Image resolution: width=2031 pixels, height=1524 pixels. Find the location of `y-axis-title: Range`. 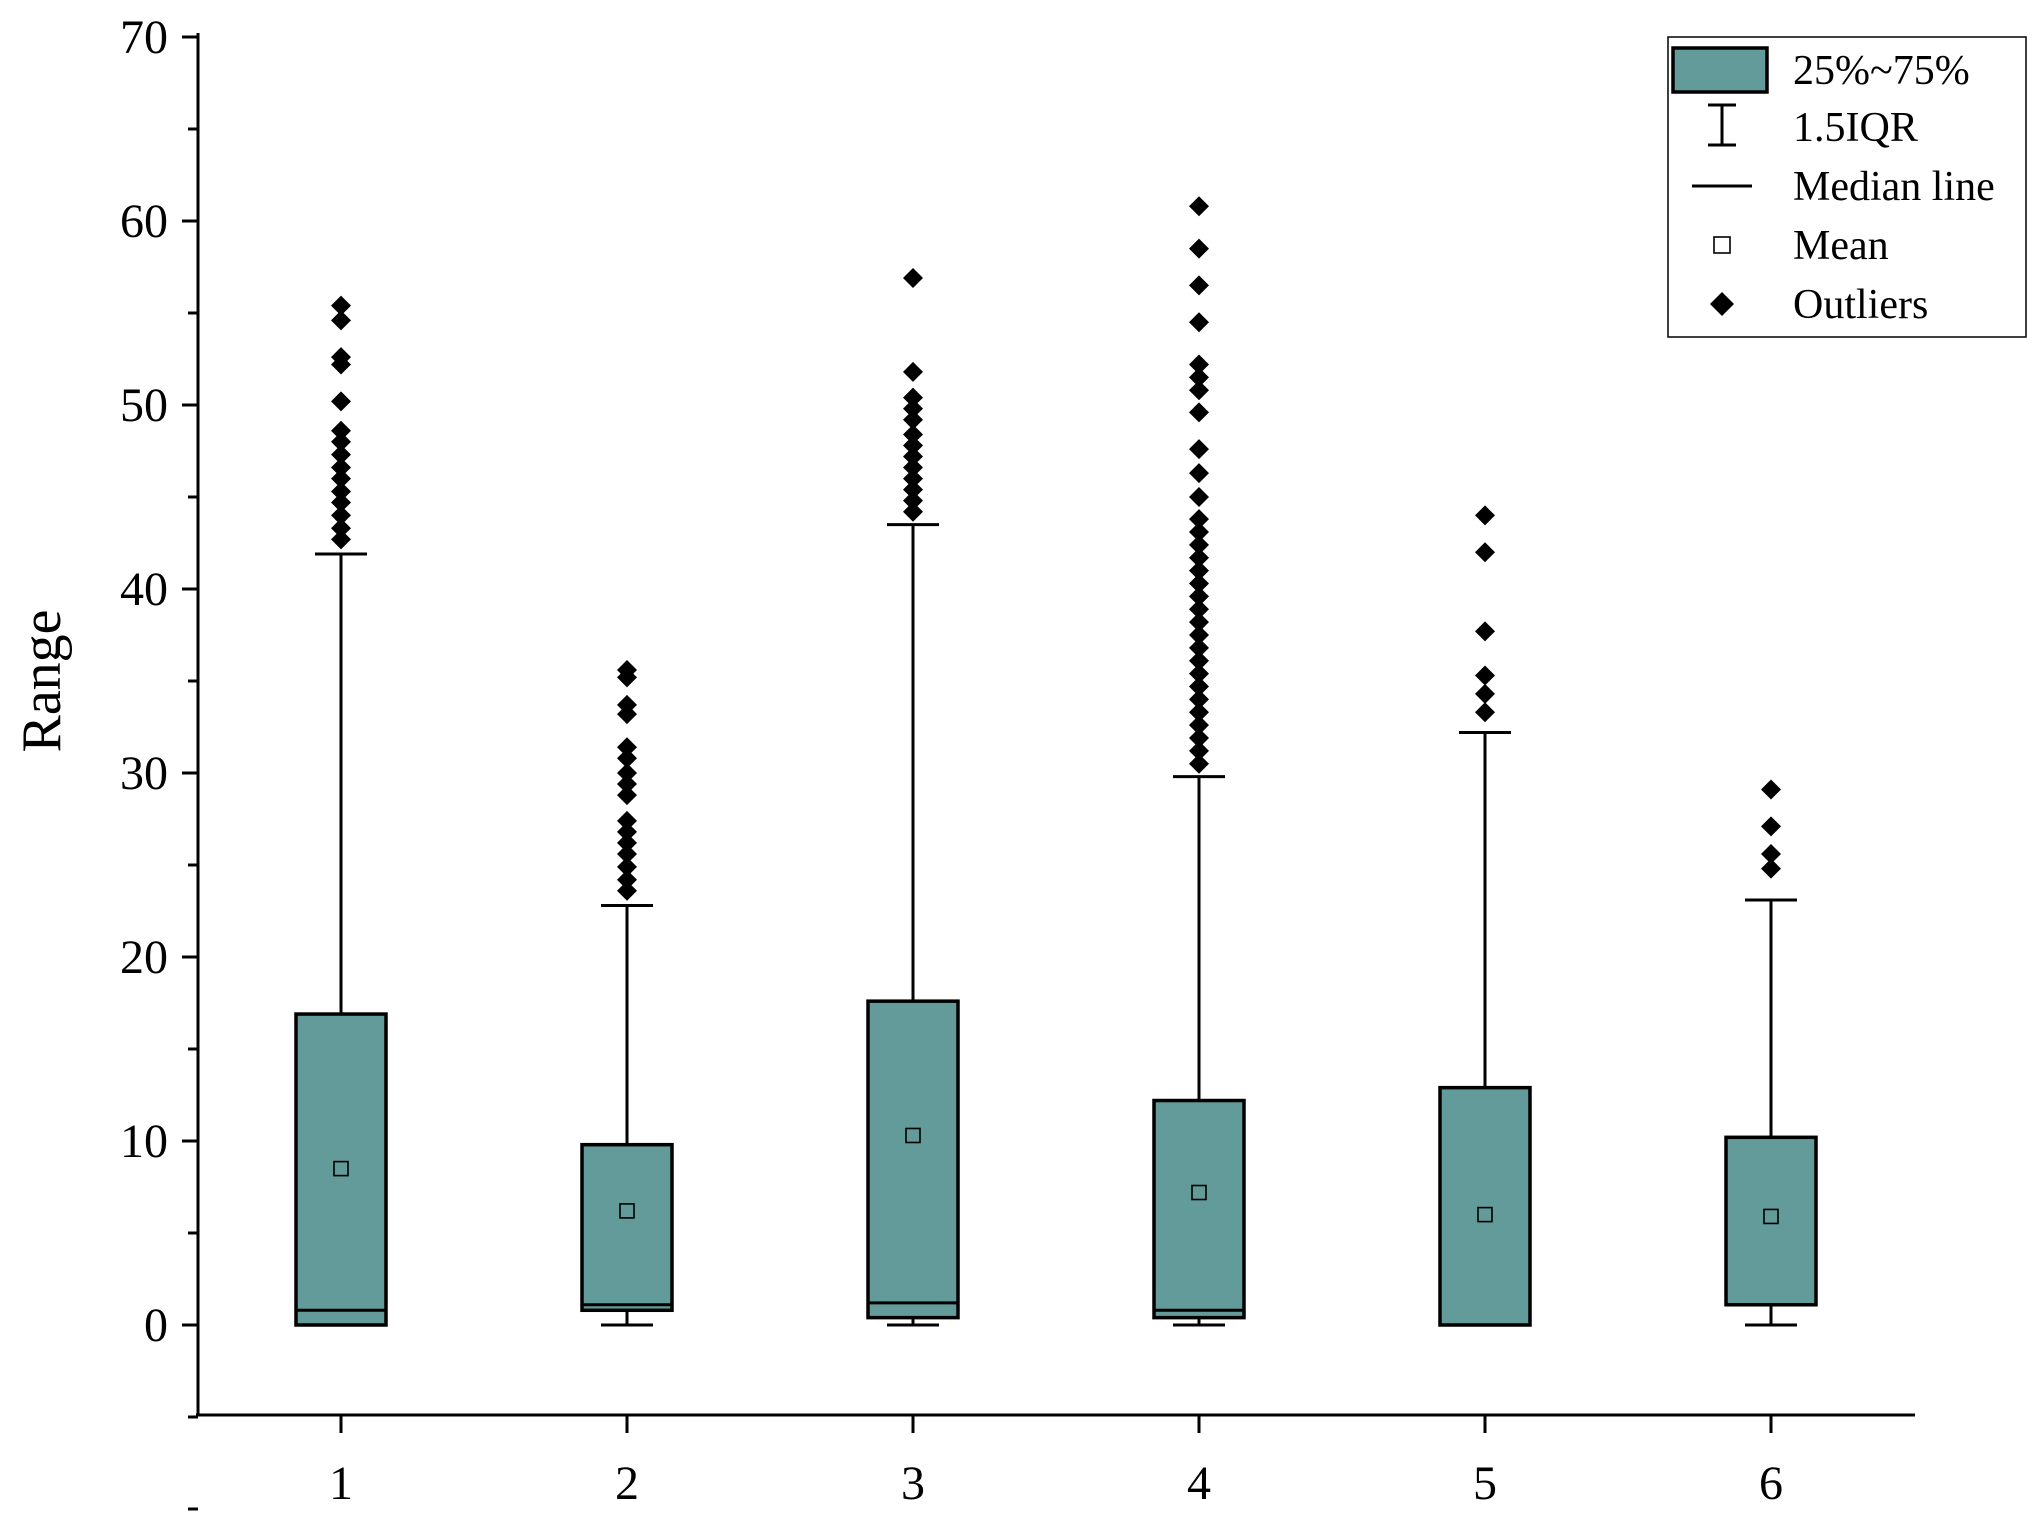

y-axis-title: Range is located at coordinates (42, 680).